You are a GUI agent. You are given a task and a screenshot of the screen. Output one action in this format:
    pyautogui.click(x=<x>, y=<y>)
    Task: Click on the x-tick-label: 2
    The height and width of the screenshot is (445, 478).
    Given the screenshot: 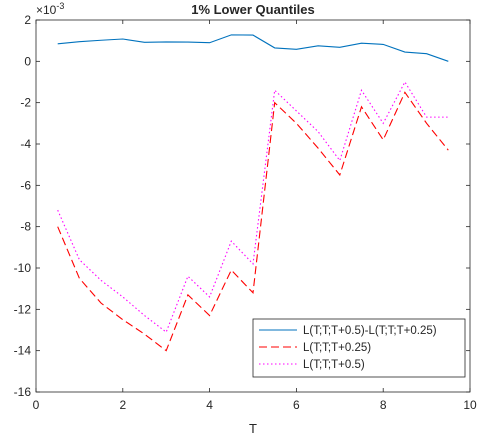 What is the action you would take?
    pyautogui.click(x=122, y=405)
    